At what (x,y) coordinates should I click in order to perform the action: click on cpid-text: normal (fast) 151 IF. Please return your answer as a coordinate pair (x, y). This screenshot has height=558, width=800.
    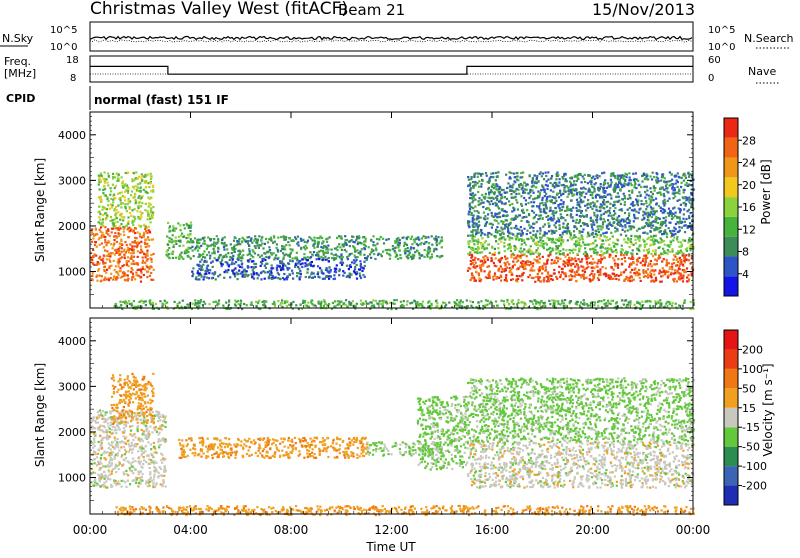
    Looking at the image, I should click on (161, 100).